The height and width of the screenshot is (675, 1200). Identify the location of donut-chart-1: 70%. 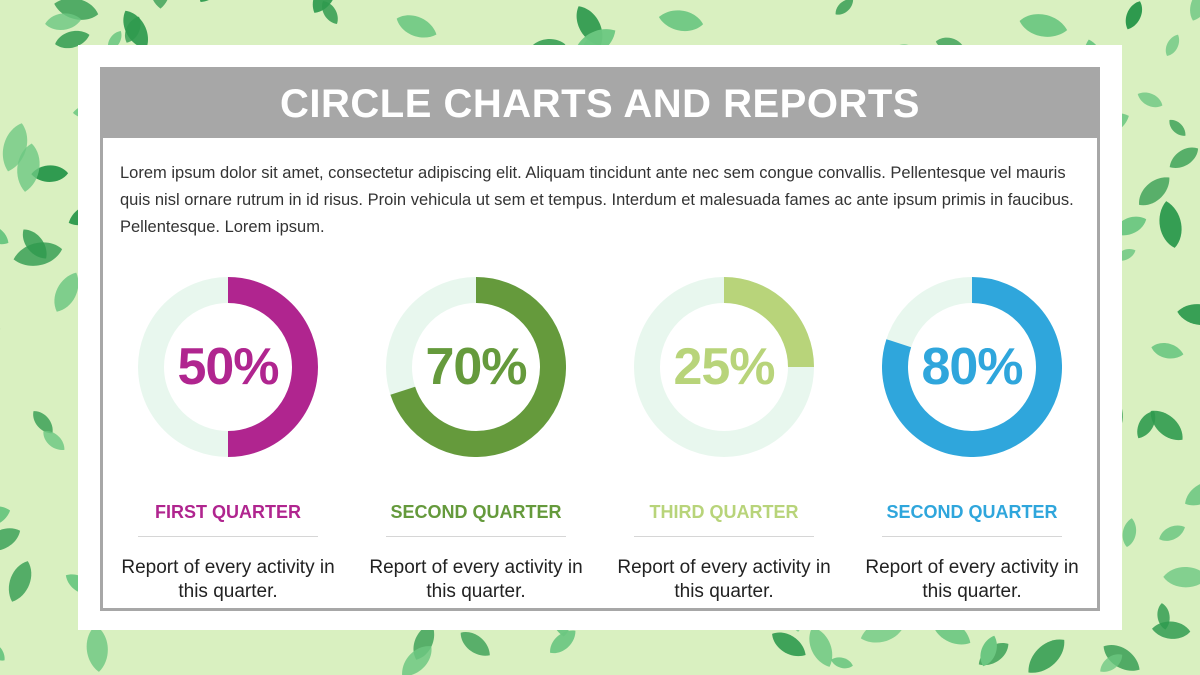
(476, 367).